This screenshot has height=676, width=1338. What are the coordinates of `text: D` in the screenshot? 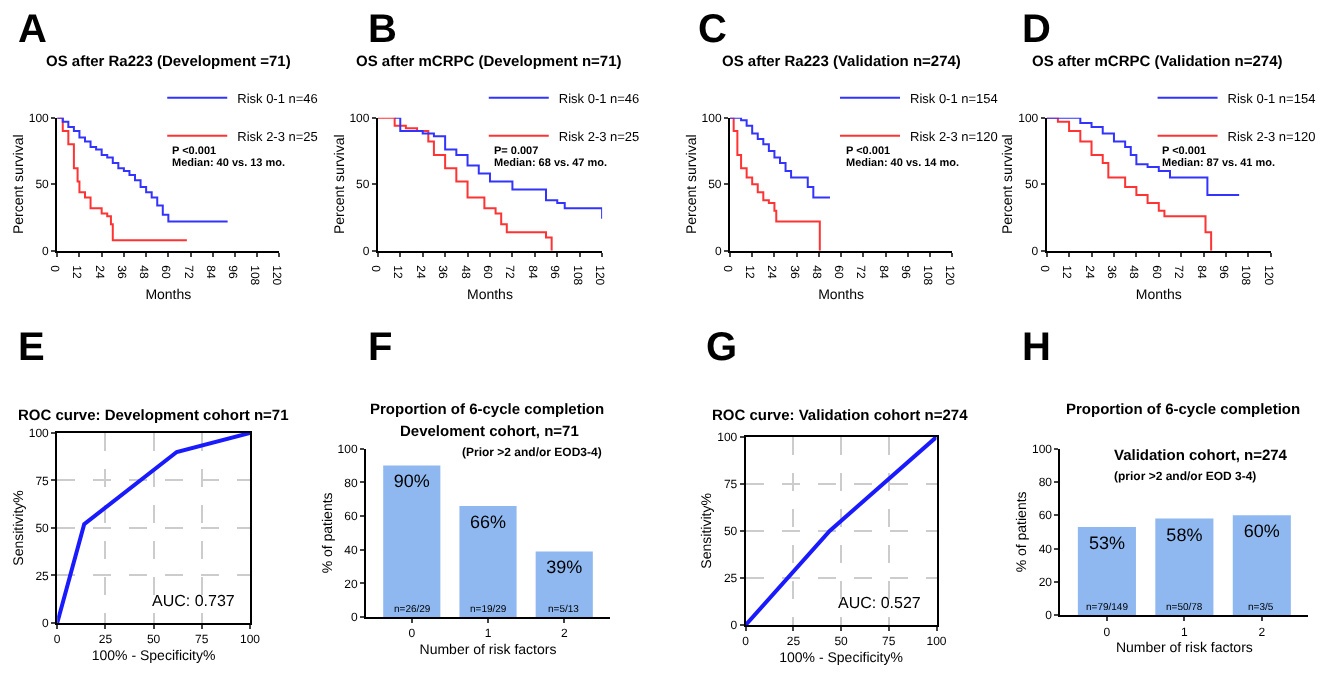 It's located at (1036, 30).